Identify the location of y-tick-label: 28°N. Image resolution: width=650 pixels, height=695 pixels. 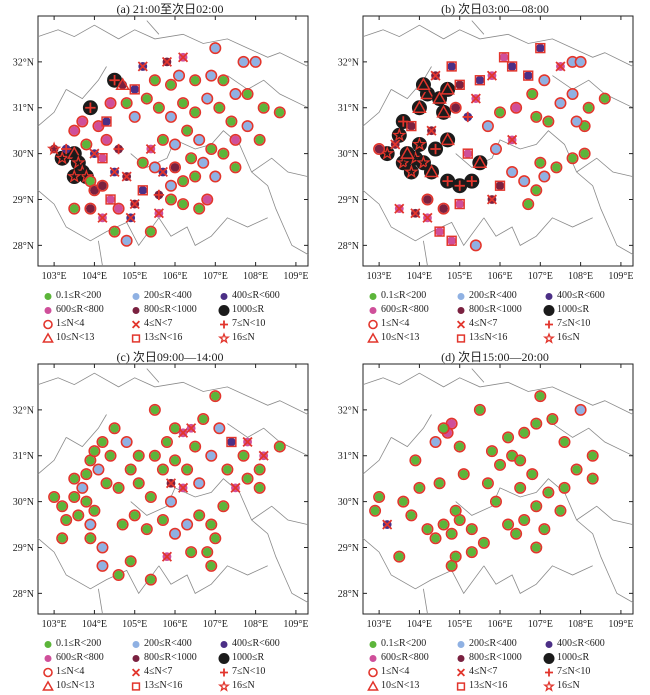
(23, 246).